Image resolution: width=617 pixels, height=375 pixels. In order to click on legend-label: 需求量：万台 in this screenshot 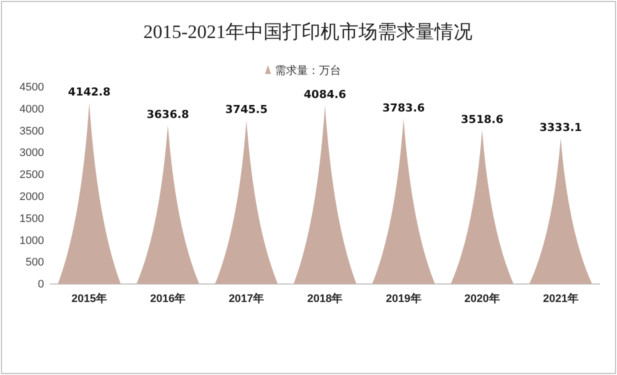, I will do `click(308, 70)`.